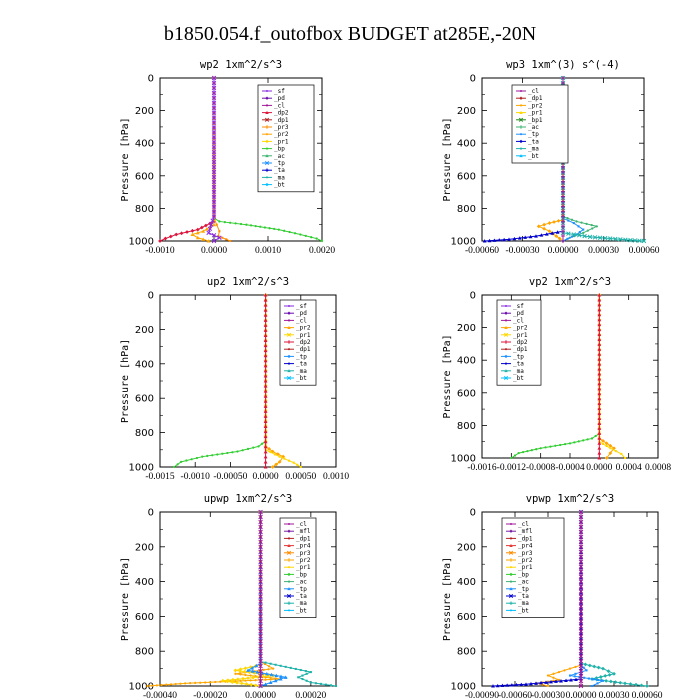 This screenshot has width=700, height=700. I want to click on legend-entry: _pr2, so click(297, 560).